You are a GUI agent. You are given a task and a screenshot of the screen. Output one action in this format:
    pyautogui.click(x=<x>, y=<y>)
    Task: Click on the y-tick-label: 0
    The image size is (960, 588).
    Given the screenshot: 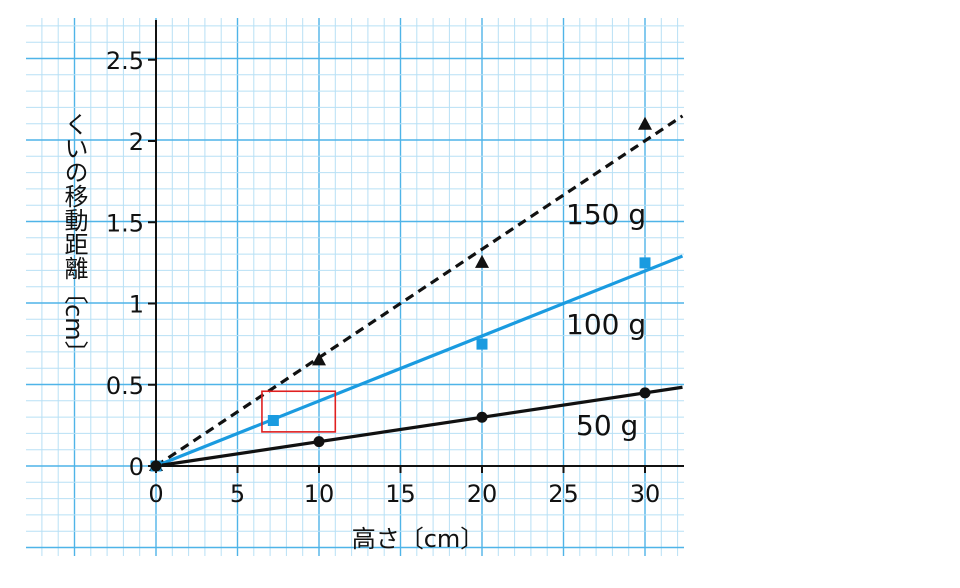 What is the action you would take?
    pyautogui.click(x=136, y=467)
    